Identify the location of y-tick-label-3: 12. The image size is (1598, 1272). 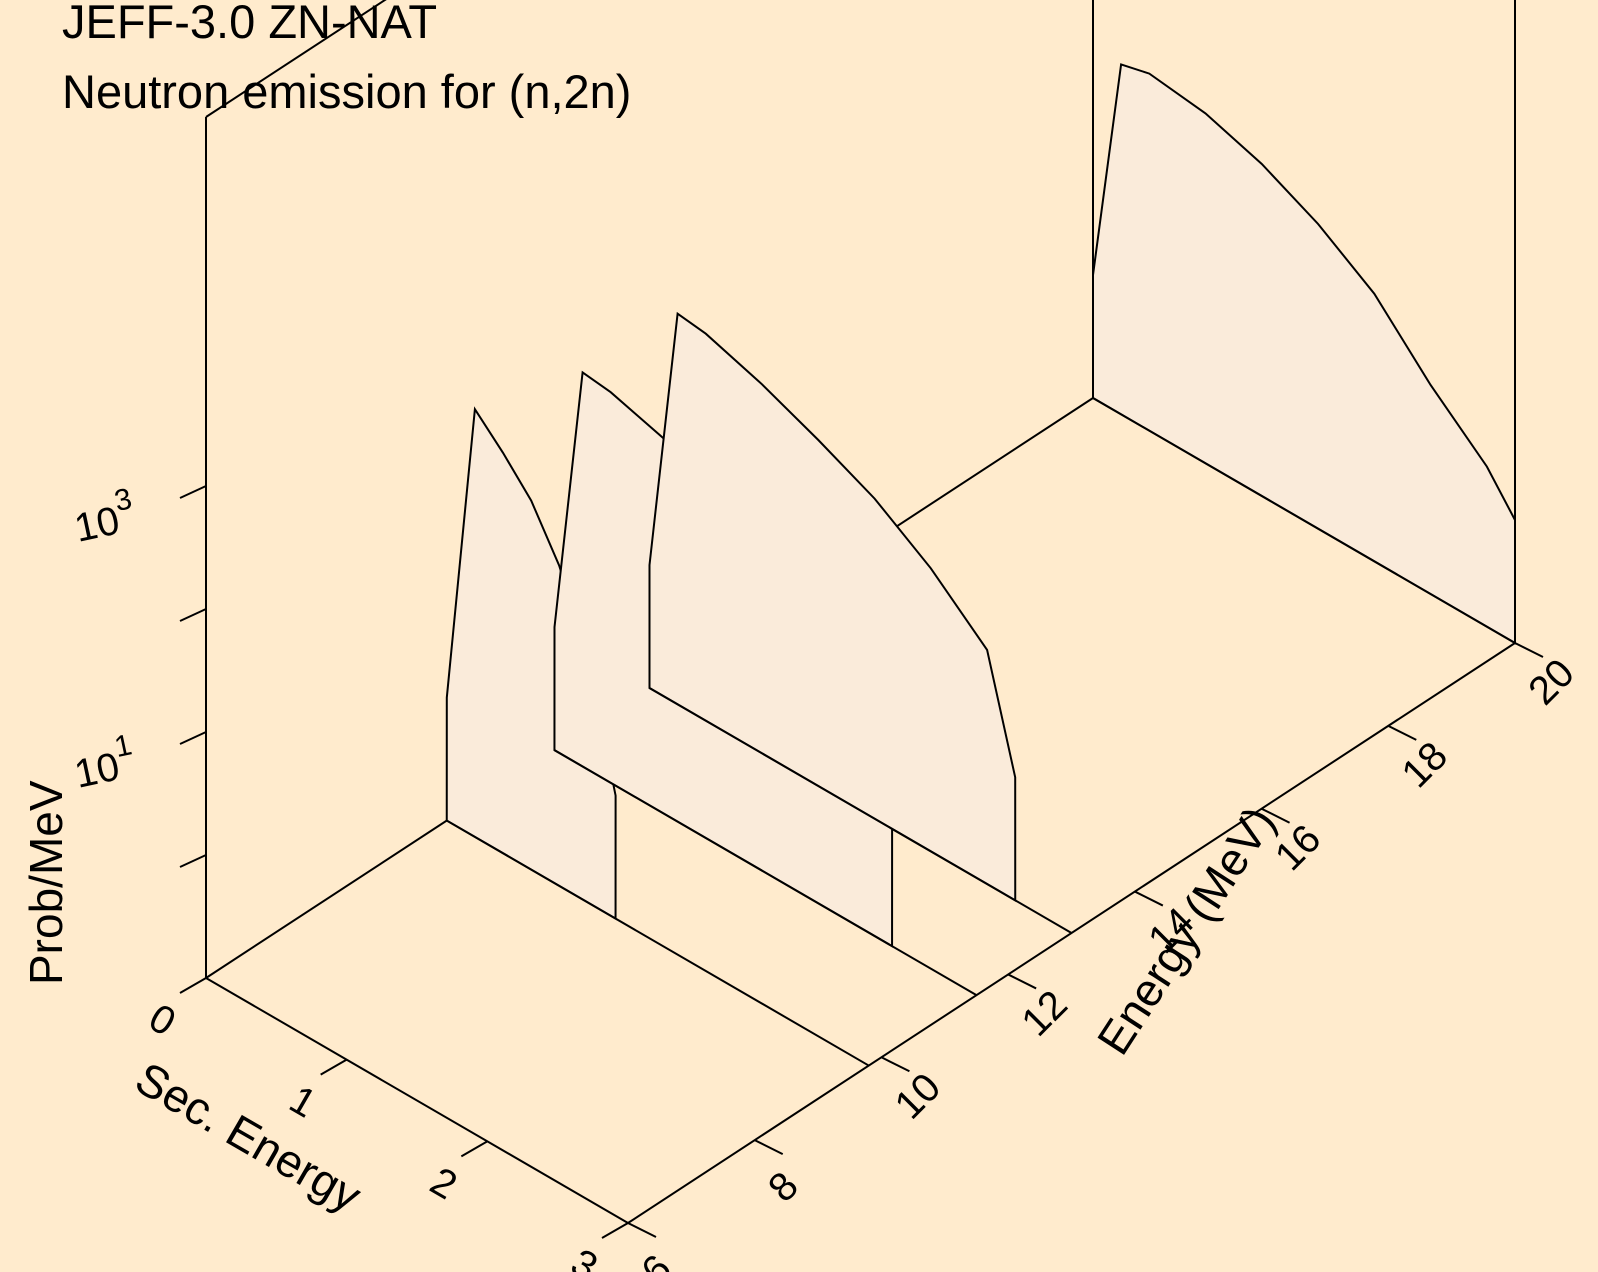
(1044, 1013).